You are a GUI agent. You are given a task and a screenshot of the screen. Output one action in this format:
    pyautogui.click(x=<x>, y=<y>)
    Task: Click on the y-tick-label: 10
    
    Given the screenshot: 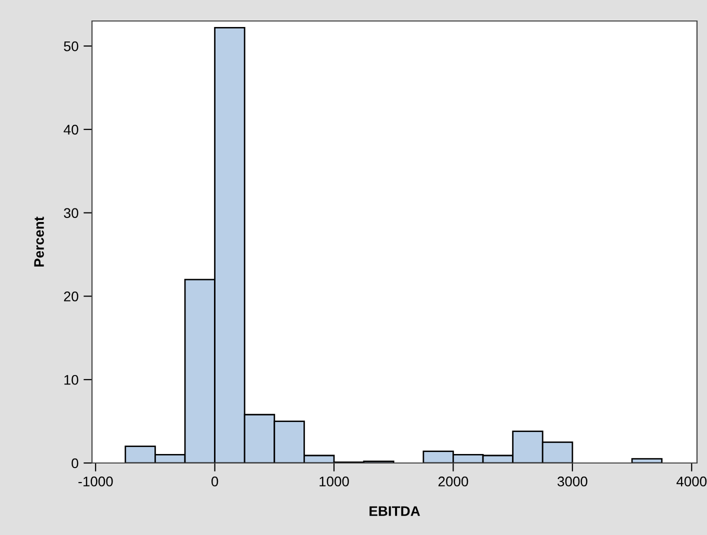 What is the action you would take?
    pyautogui.click(x=71, y=379)
    